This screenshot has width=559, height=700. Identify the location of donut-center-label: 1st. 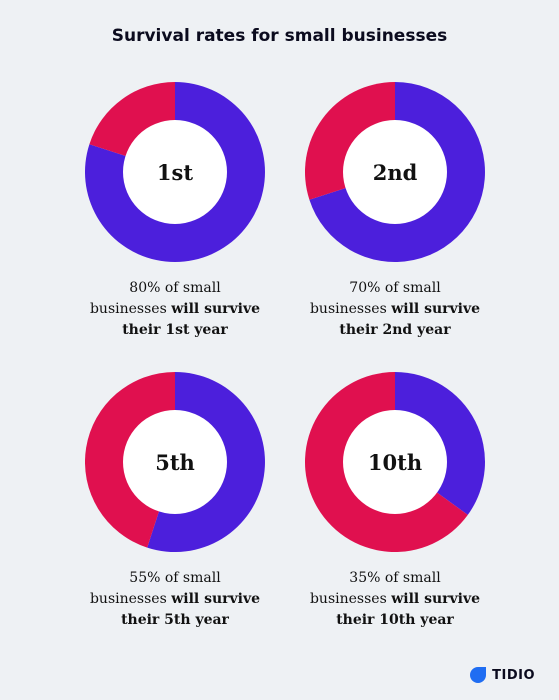
(175, 172).